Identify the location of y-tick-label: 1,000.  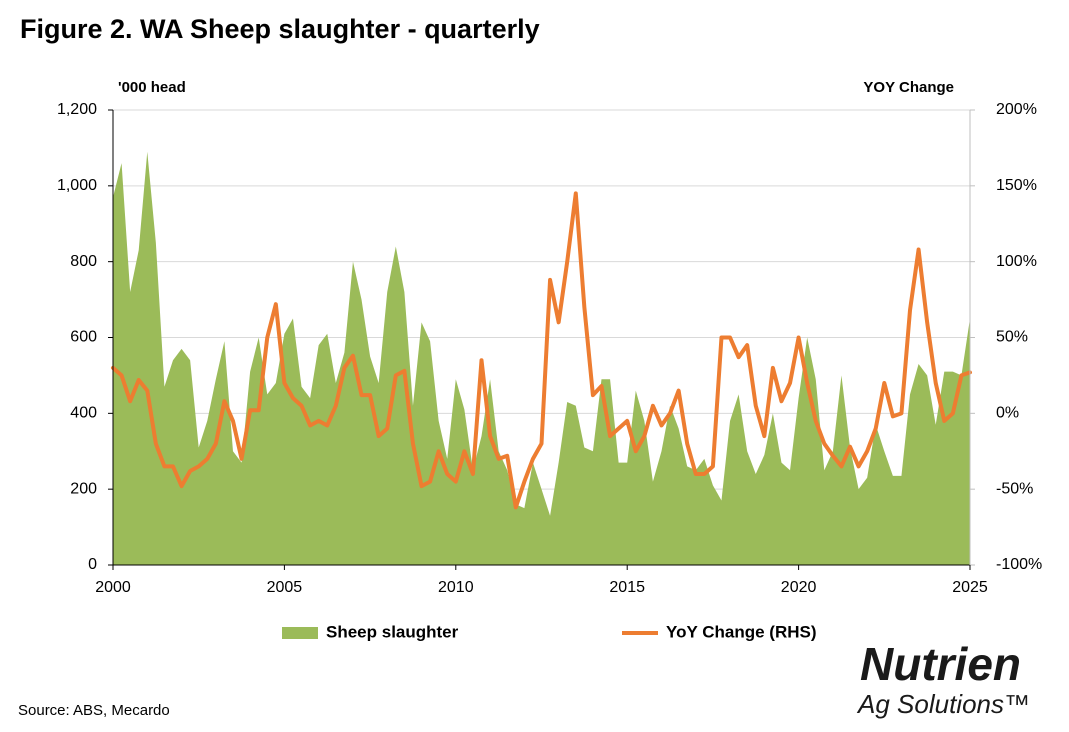
(77, 185).